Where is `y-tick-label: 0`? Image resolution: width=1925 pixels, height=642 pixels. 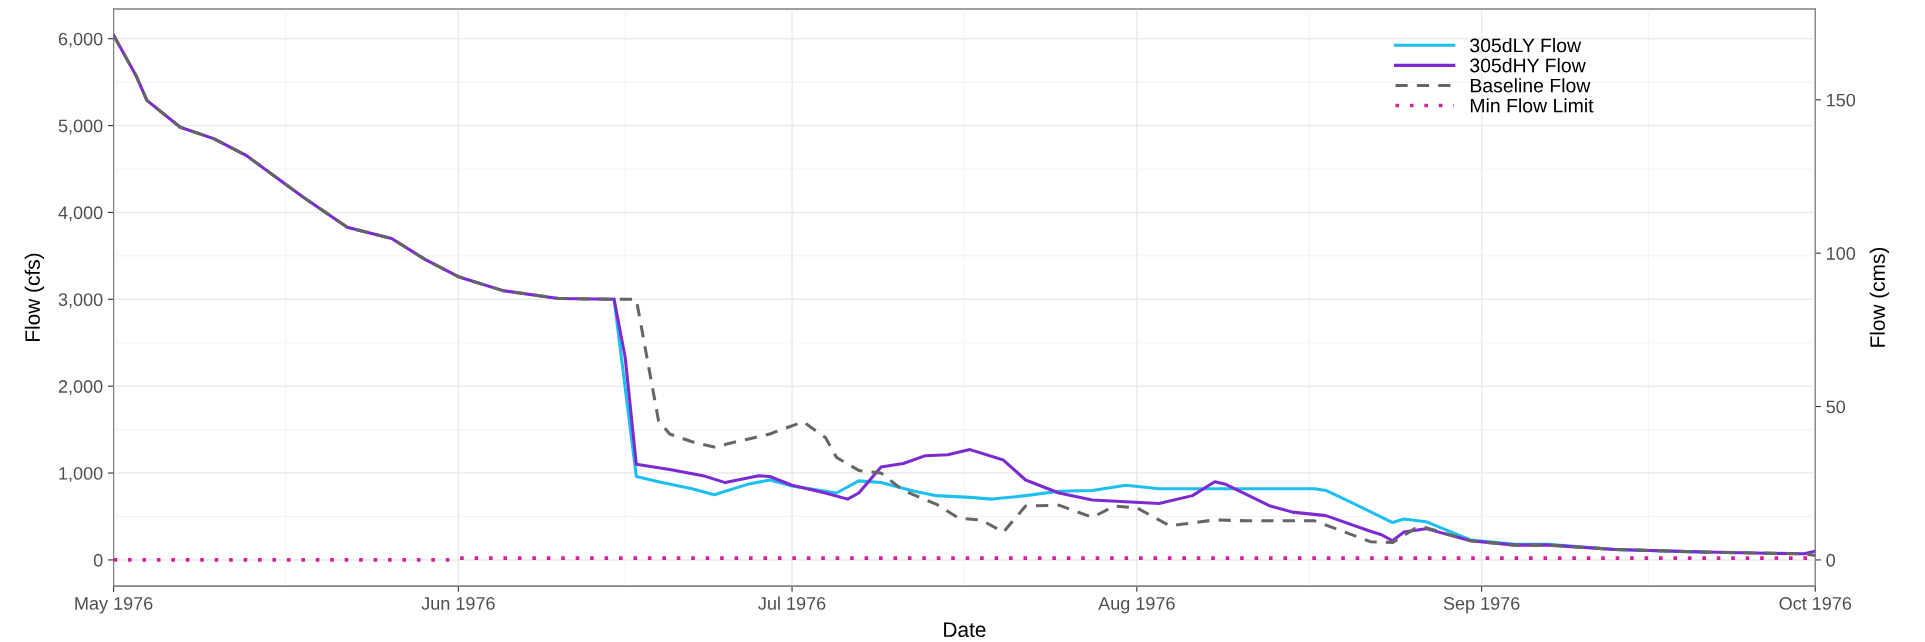
y-tick-label: 0 is located at coordinates (98, 560).